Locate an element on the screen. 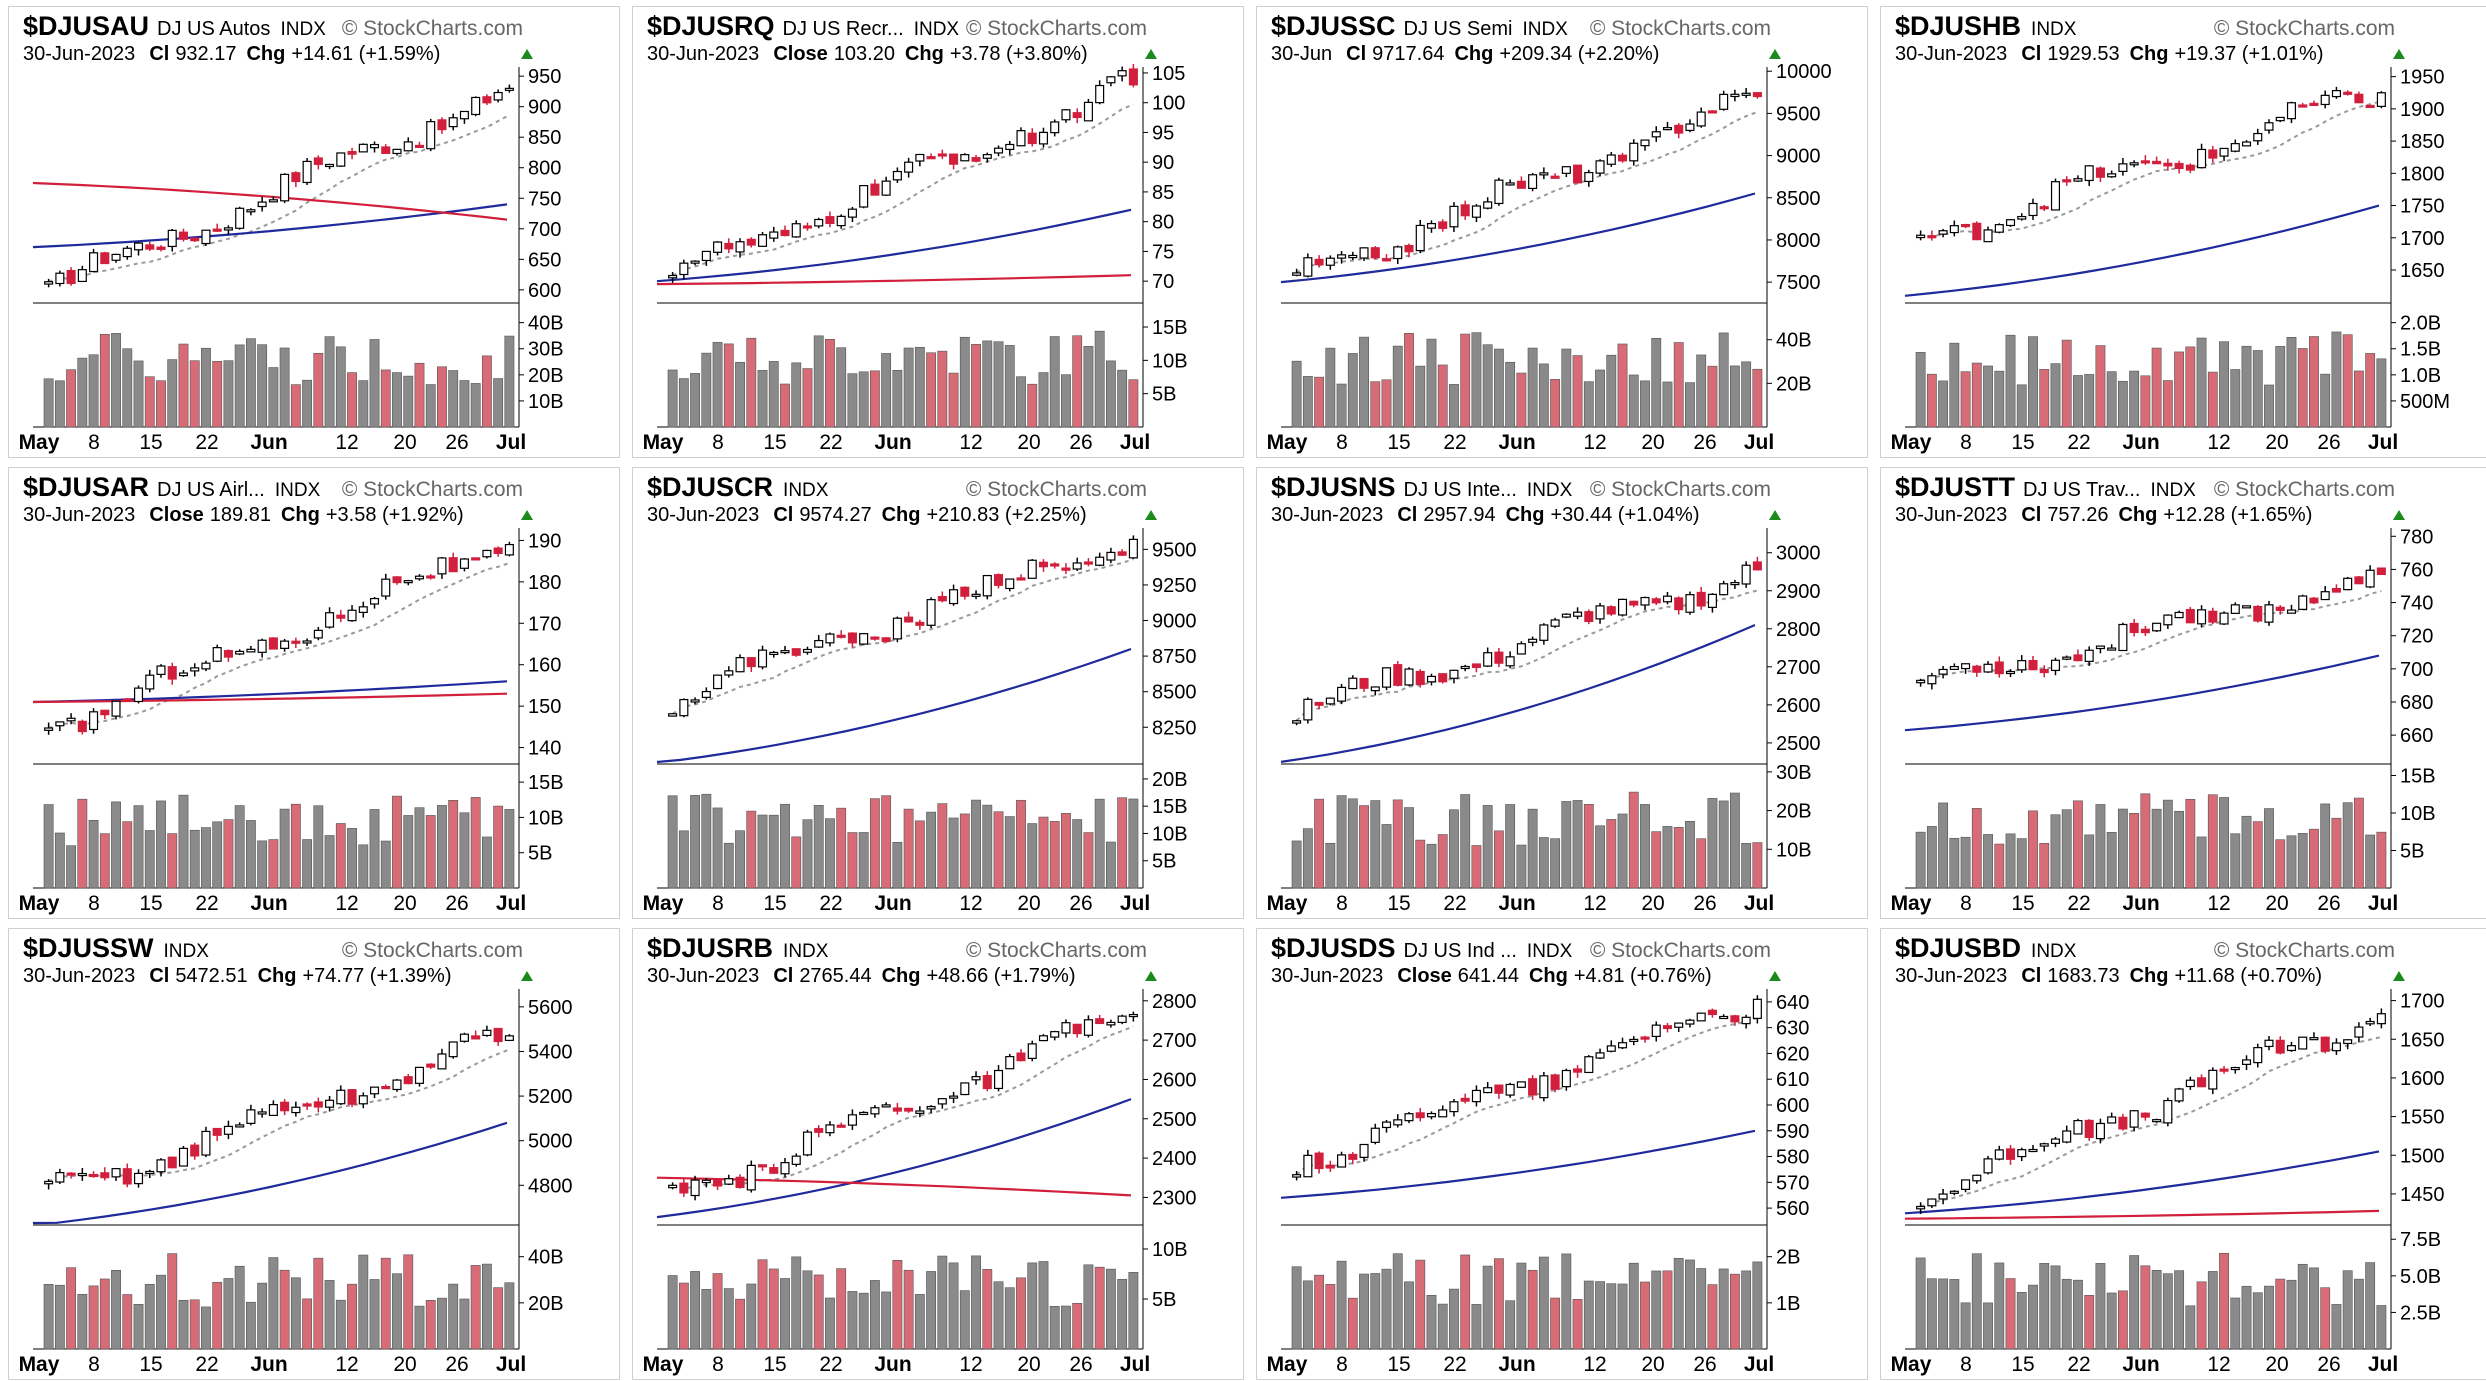 Image resolution: width=2486 pixels, height=1381 pixels. x-tick-label: 15 is located at coordinates (150, 1364).